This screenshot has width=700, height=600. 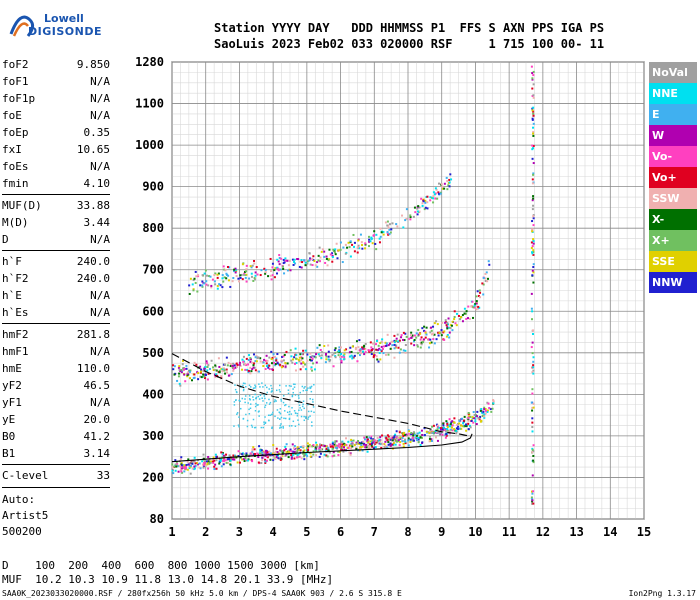 What do you see at coordinates (673, 72) in the screenshot?
I see `legend-item-noval: NoVal` at bounding box center [673, 72].